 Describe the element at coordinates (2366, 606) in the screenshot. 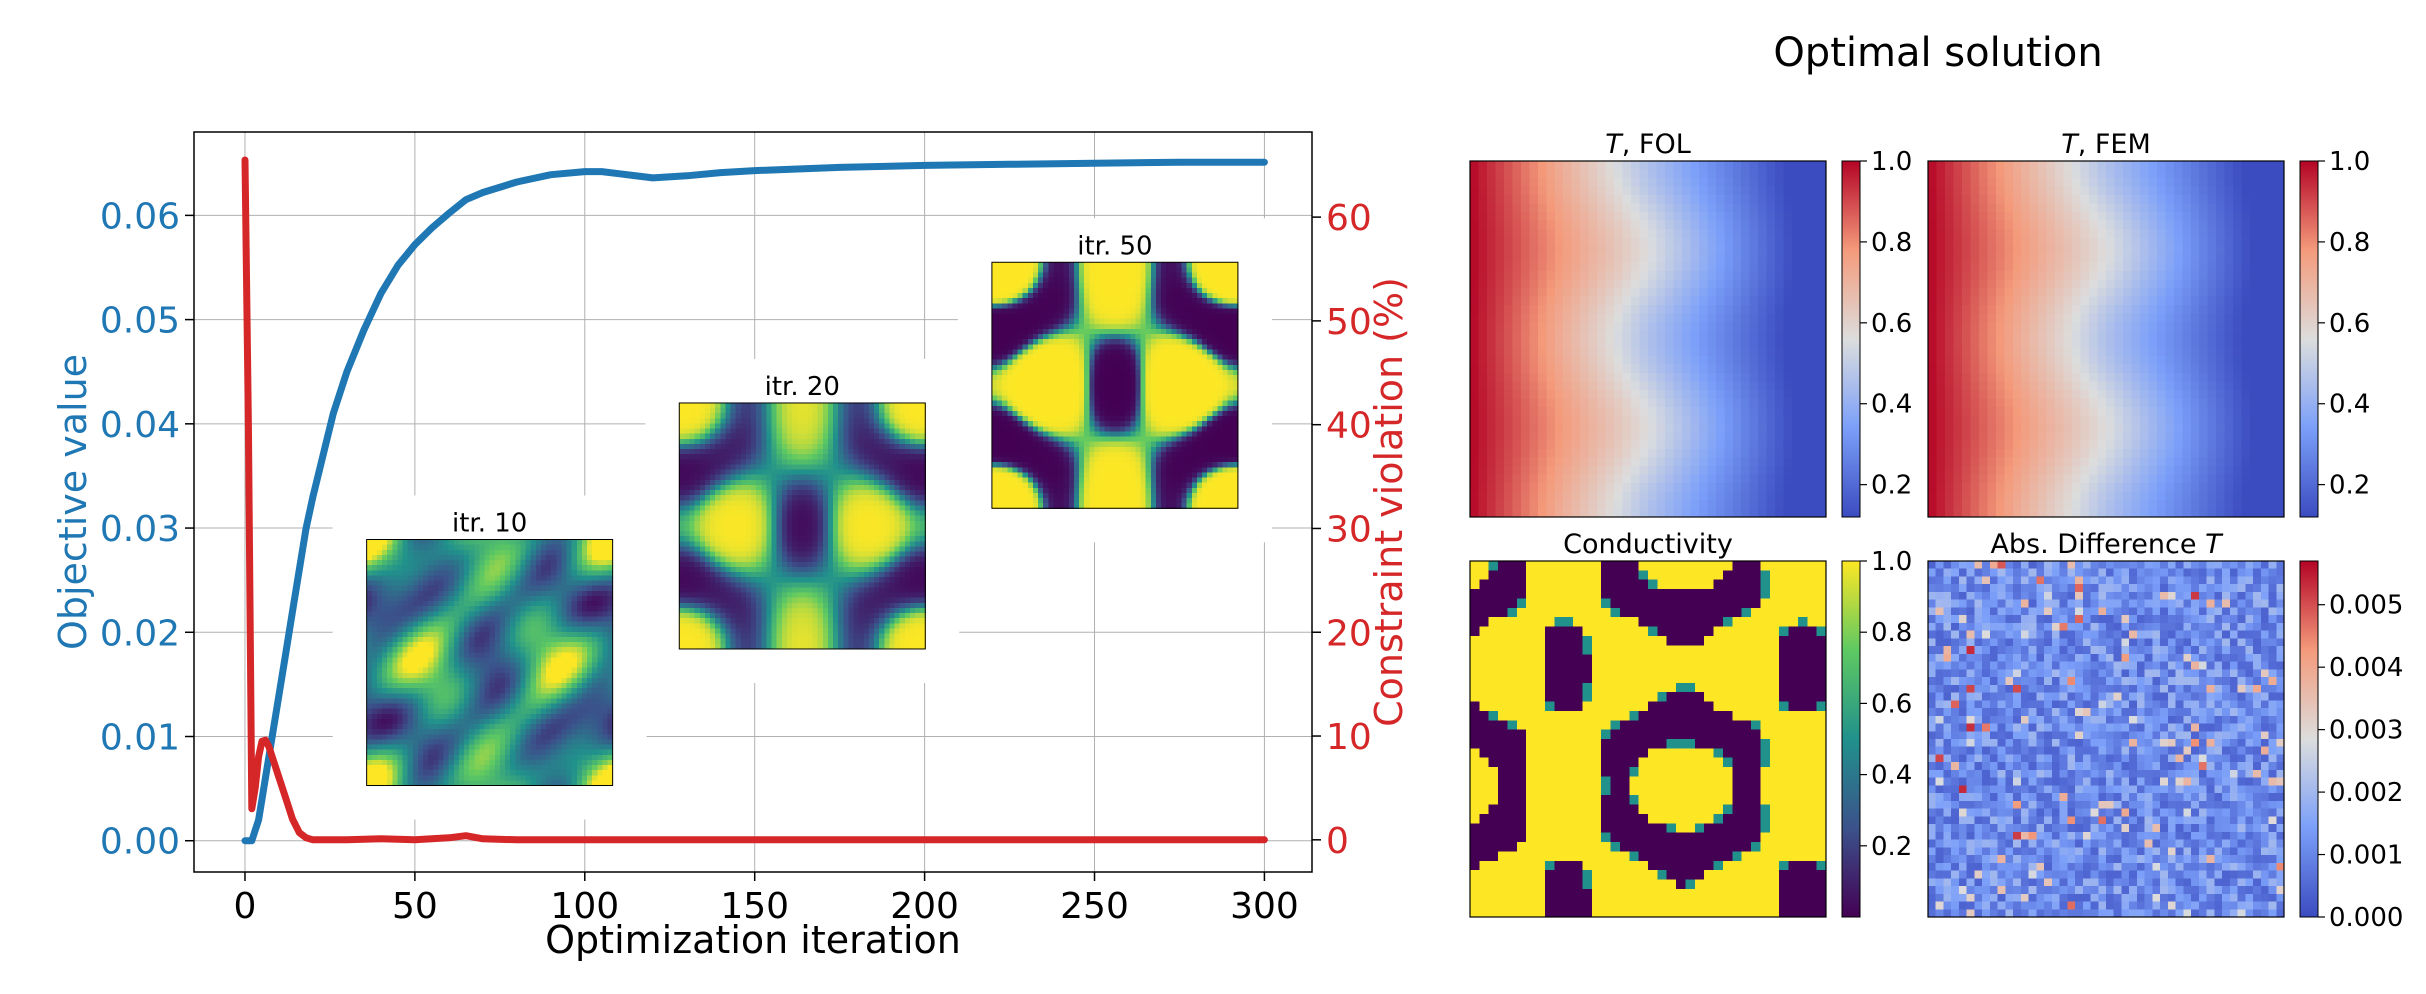

I see `colorbar-tick-label: 0.005` at that location.